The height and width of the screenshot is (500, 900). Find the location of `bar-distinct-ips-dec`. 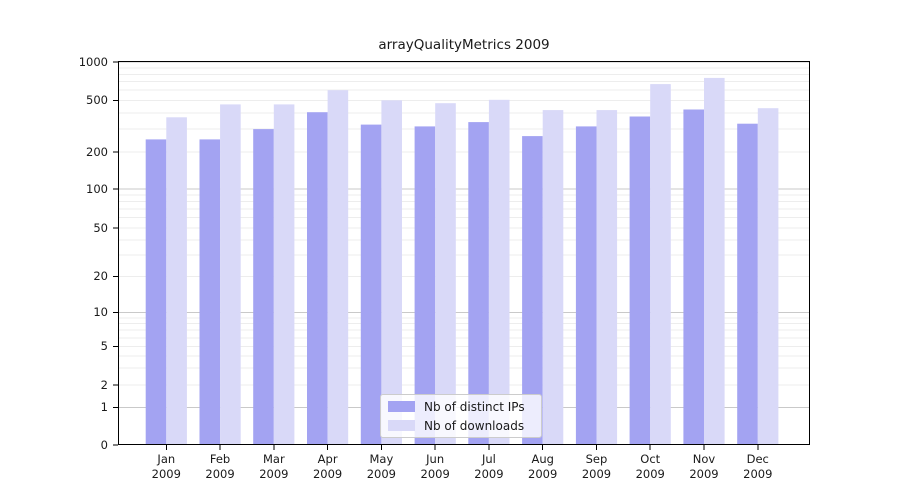

bar-distinct-ips-dec is located at coordinates (747, 284).